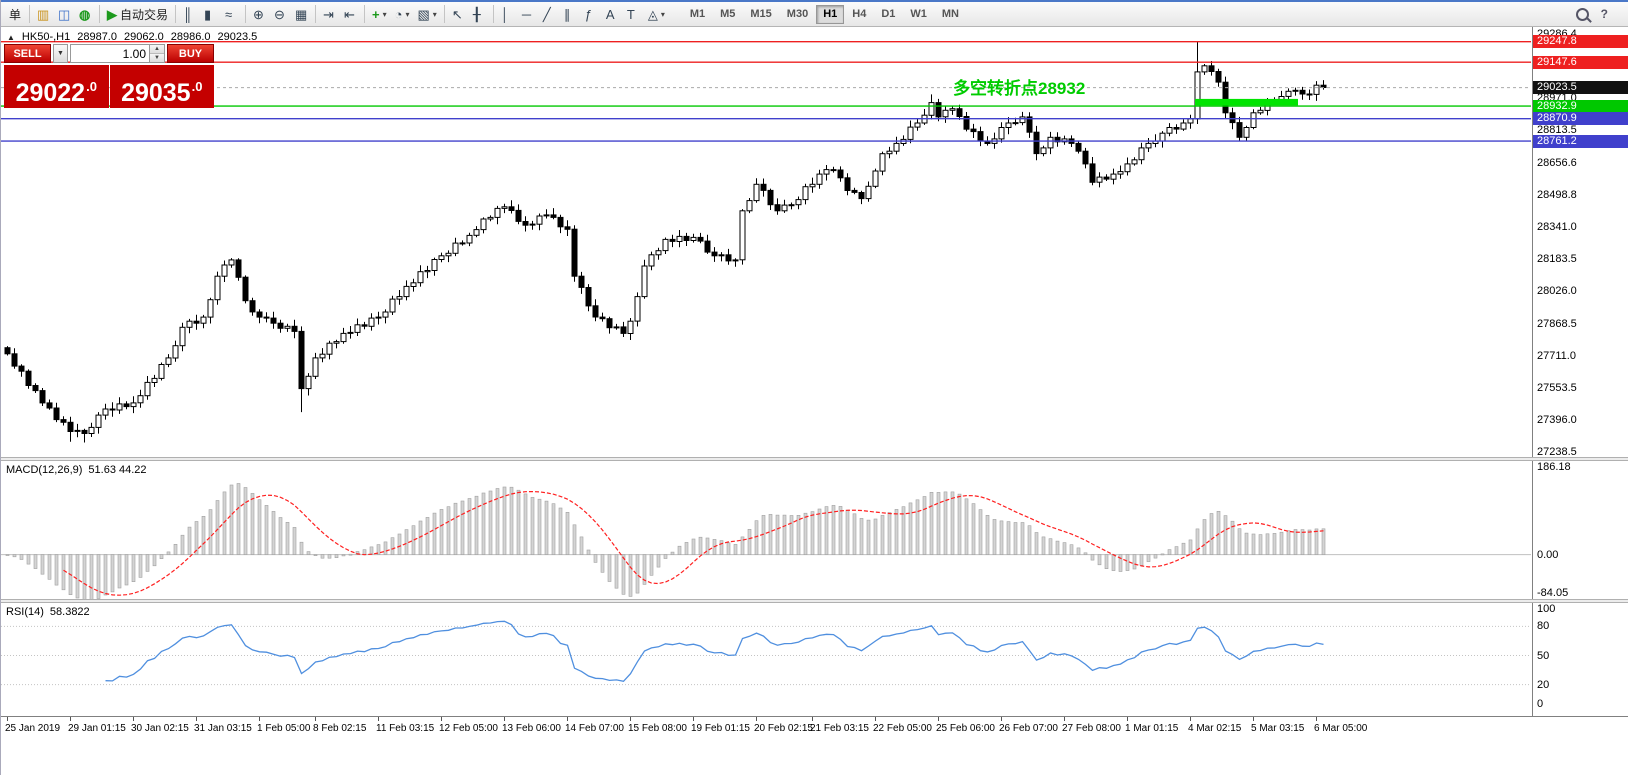 Image resolution: width=1628 pixels, height=775 pixels. I want to click on price-scale-label: 27711.0, so click(1556, 356).